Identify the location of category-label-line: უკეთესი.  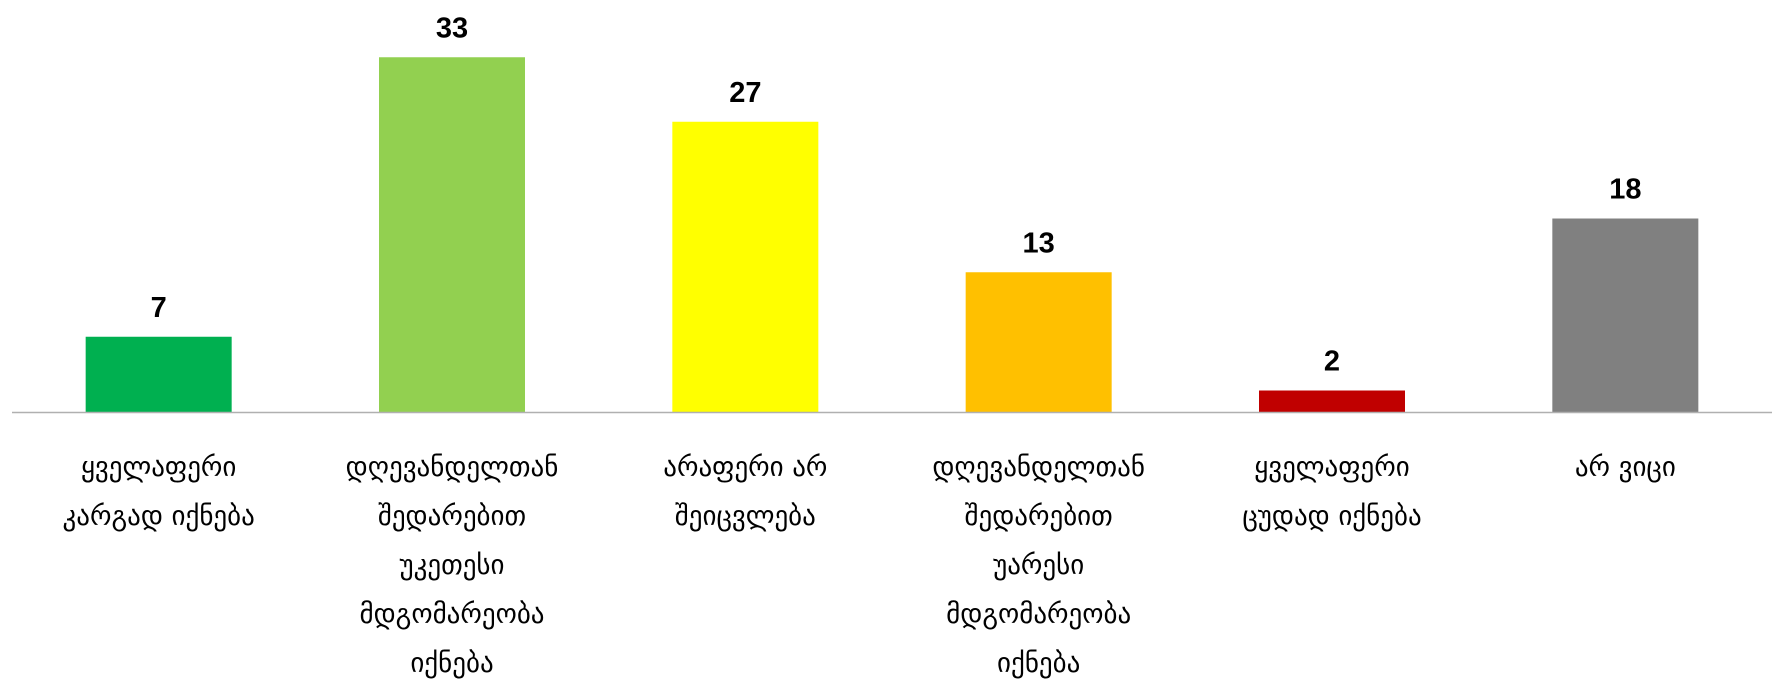
(451, 565).